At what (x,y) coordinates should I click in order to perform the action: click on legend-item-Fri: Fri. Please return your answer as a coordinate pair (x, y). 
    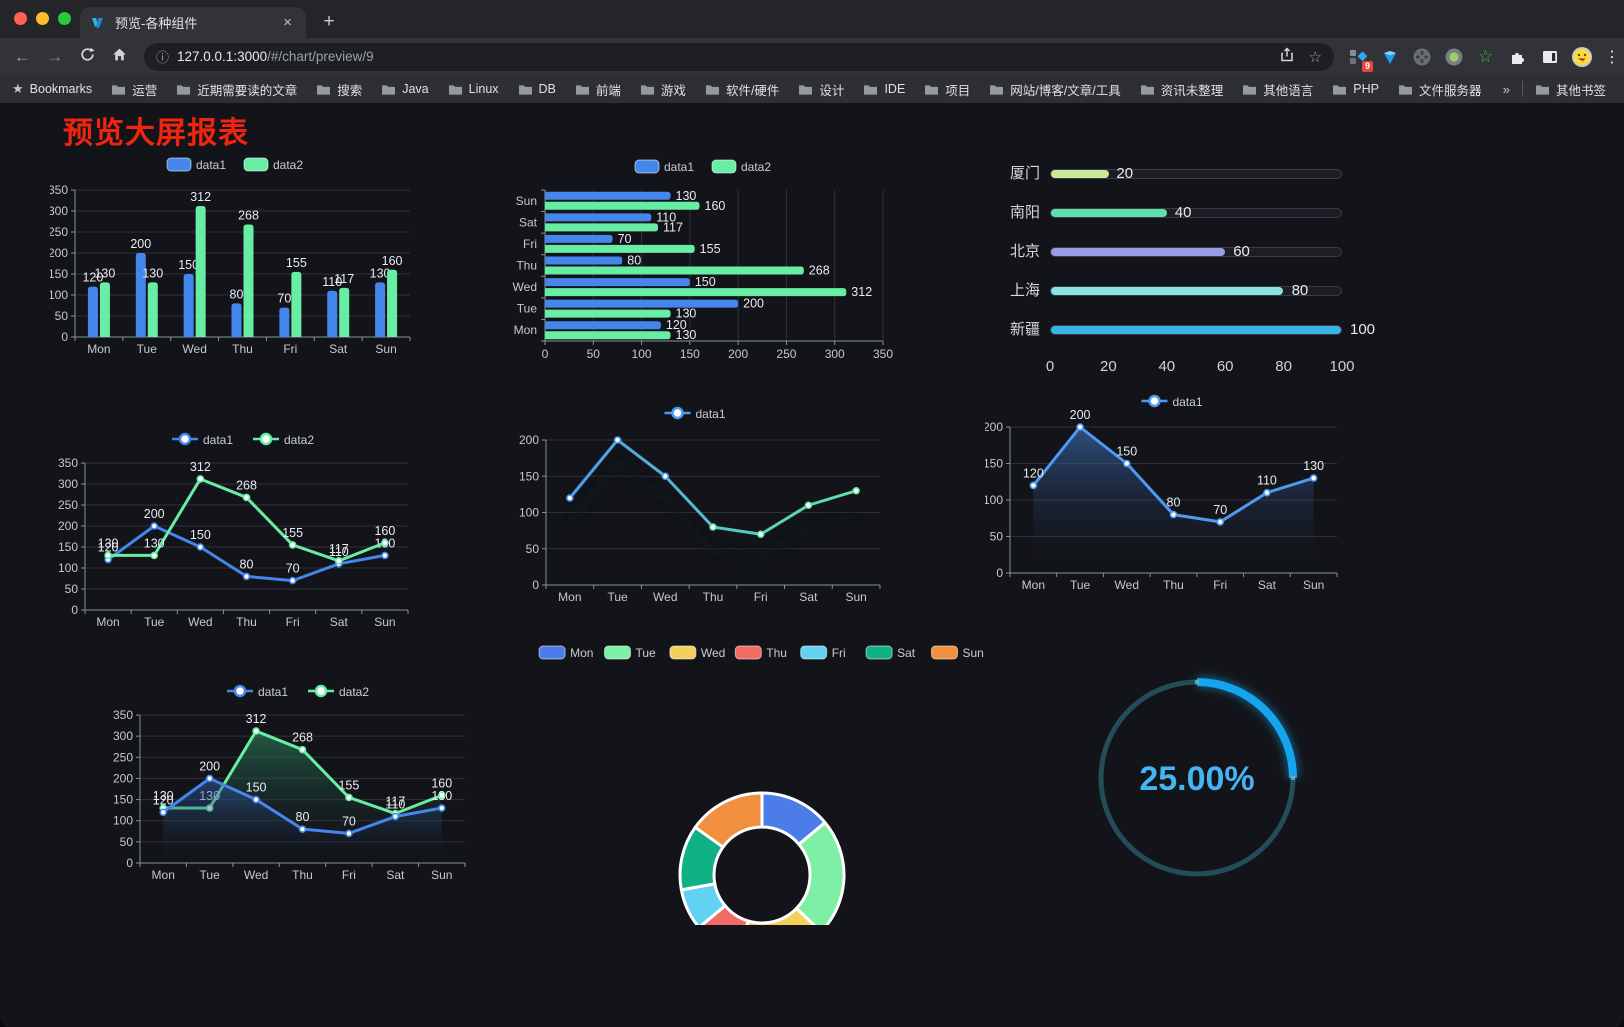
    Looking at the image, I should click on (823, 652).